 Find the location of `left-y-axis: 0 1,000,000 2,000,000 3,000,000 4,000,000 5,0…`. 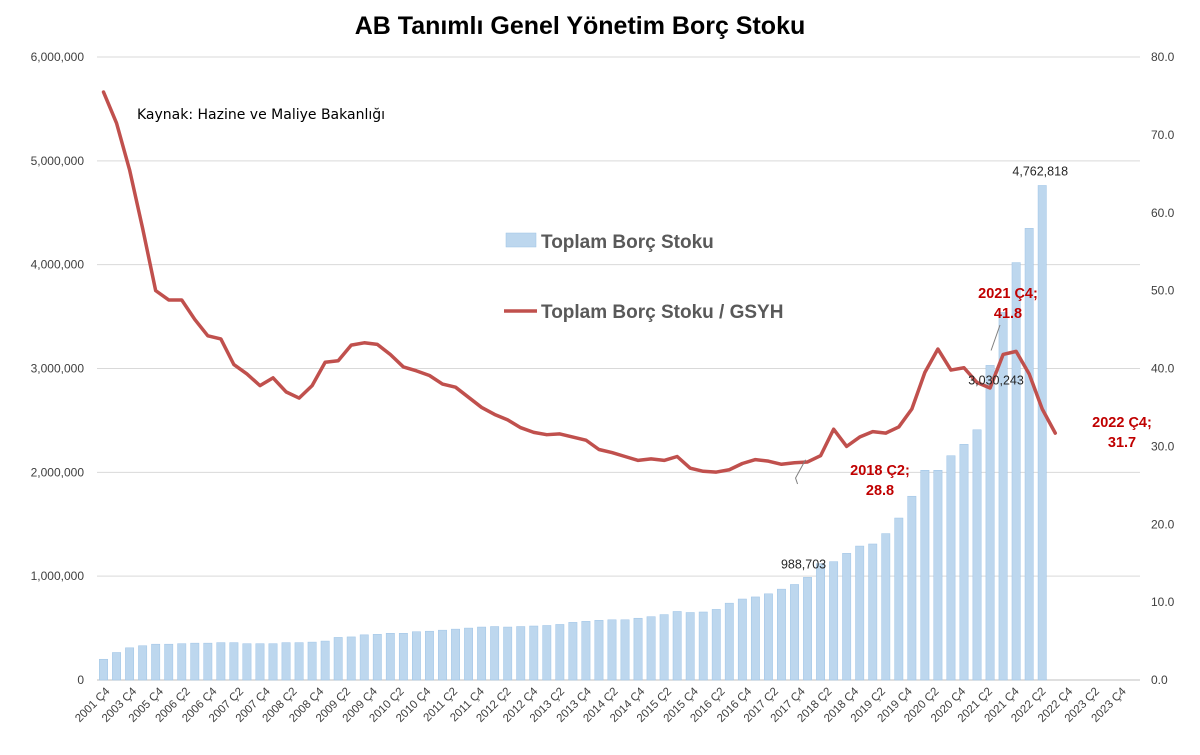

left-y-axis: 0 1,000,000 2,000,000 3,000,000 4,000,000 5,0… is located at coordinates (58, 368).